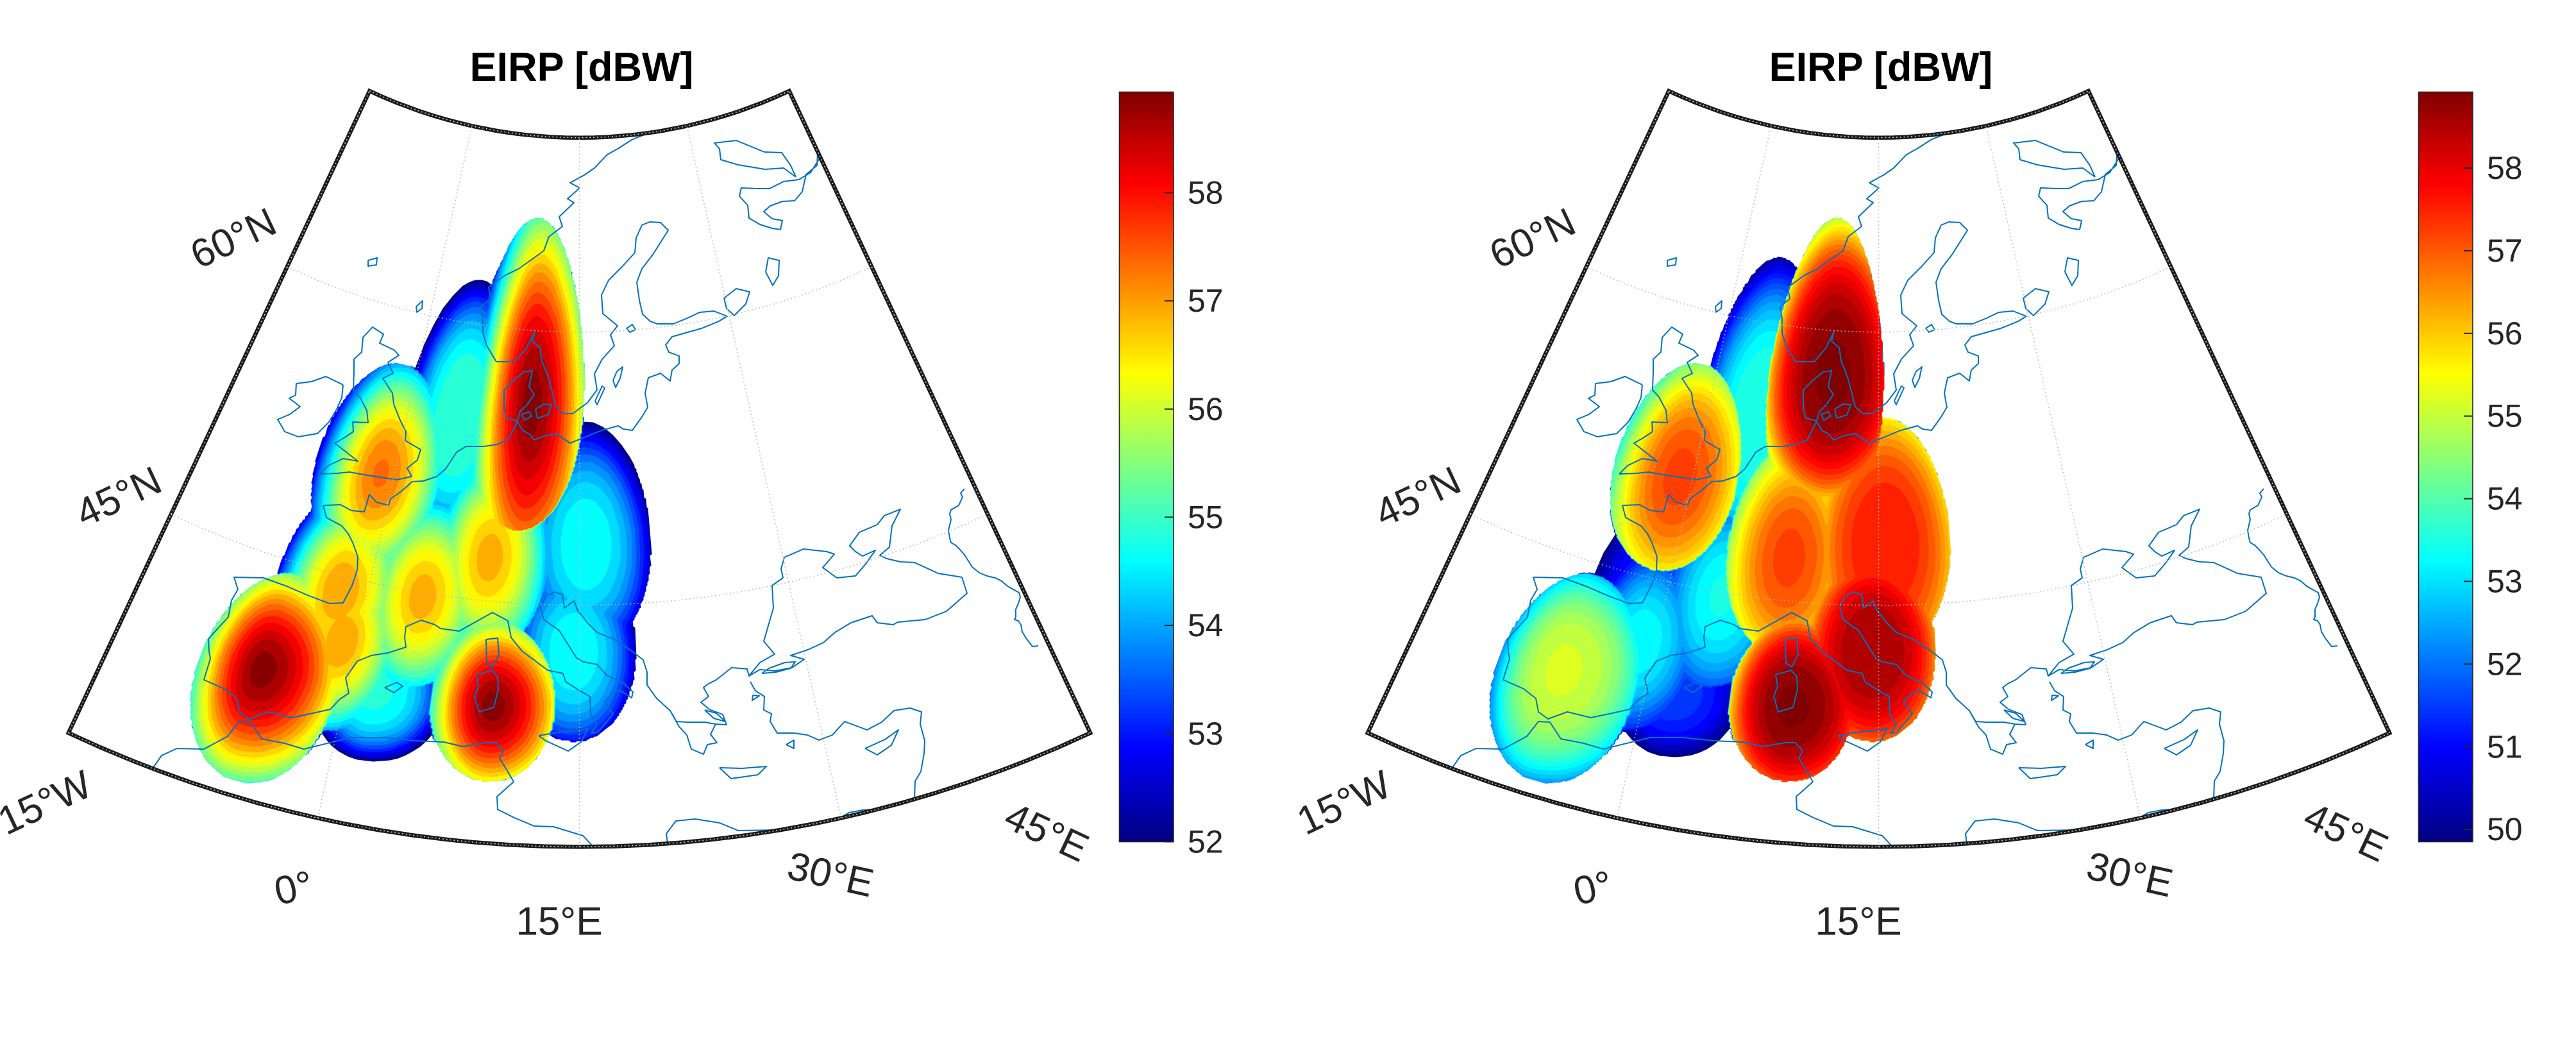 Image resolution: width=2576 pixels, height=1039 pixels. Describe the element at coordinates (2505, 829) in the screenshot. I see `svg-text: 50` at that location.